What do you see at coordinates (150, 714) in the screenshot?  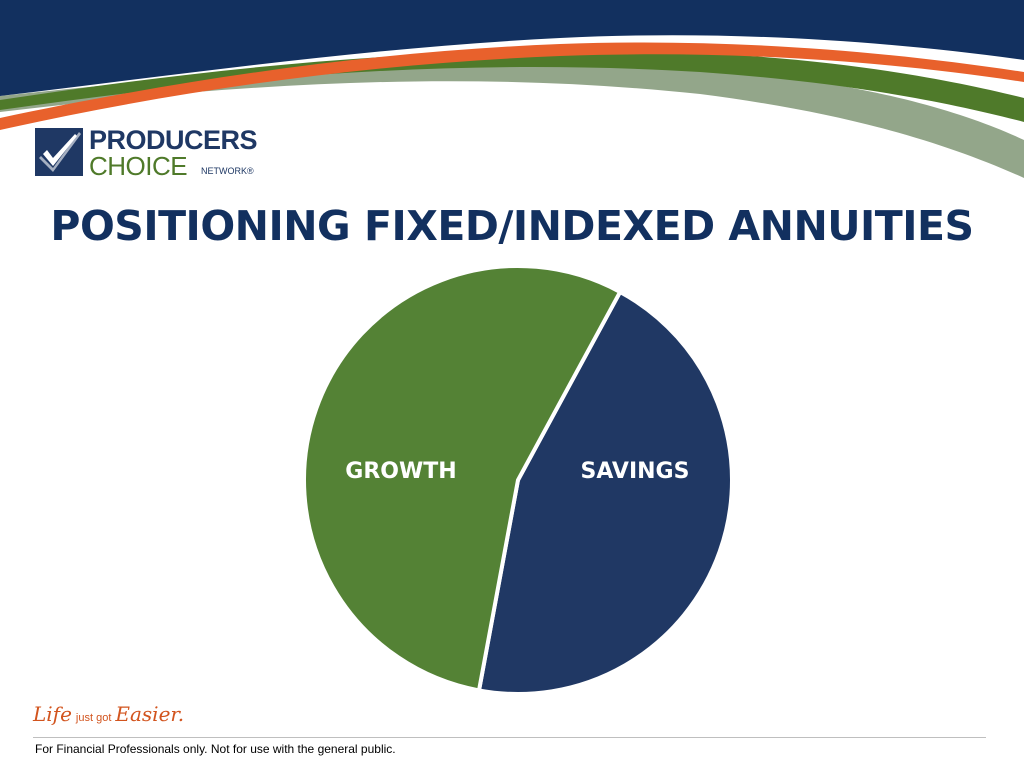 I see `tagline-easier: Easier.` at bounding box center [150, 714].